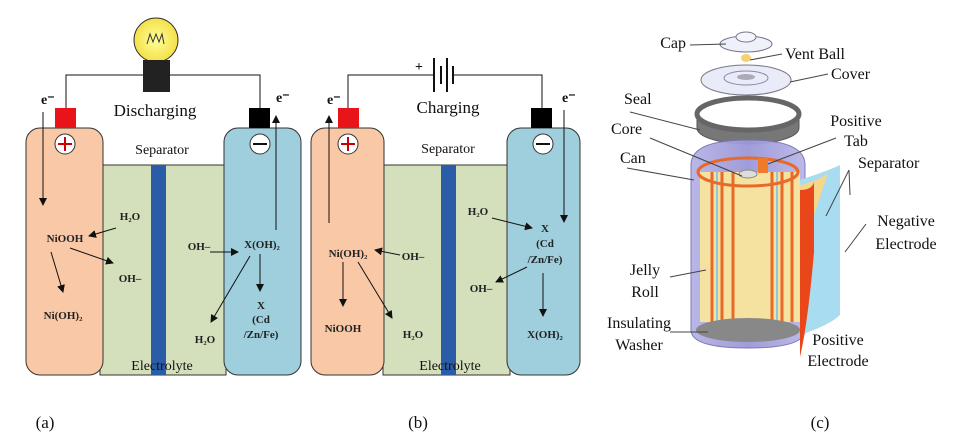 This screenshot has height=442, width=958. What do you see at coordinates (820, 422) in the screenshot?
I see `caption-c: (c)` at bounding box center [820, 422].